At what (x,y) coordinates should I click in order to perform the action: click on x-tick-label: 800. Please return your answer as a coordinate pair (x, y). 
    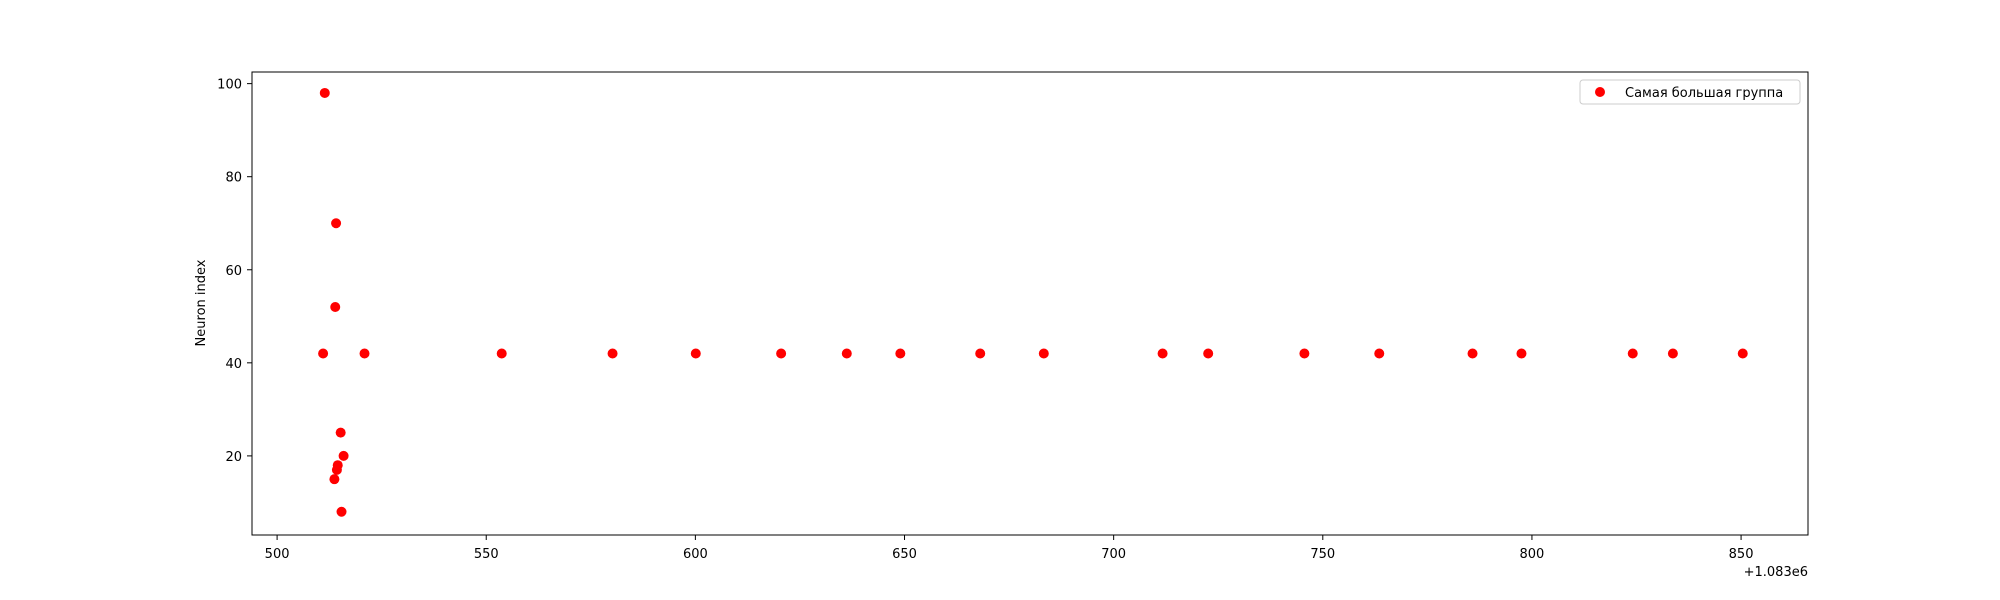
    Looking at the image, I should click on (1532, 554).